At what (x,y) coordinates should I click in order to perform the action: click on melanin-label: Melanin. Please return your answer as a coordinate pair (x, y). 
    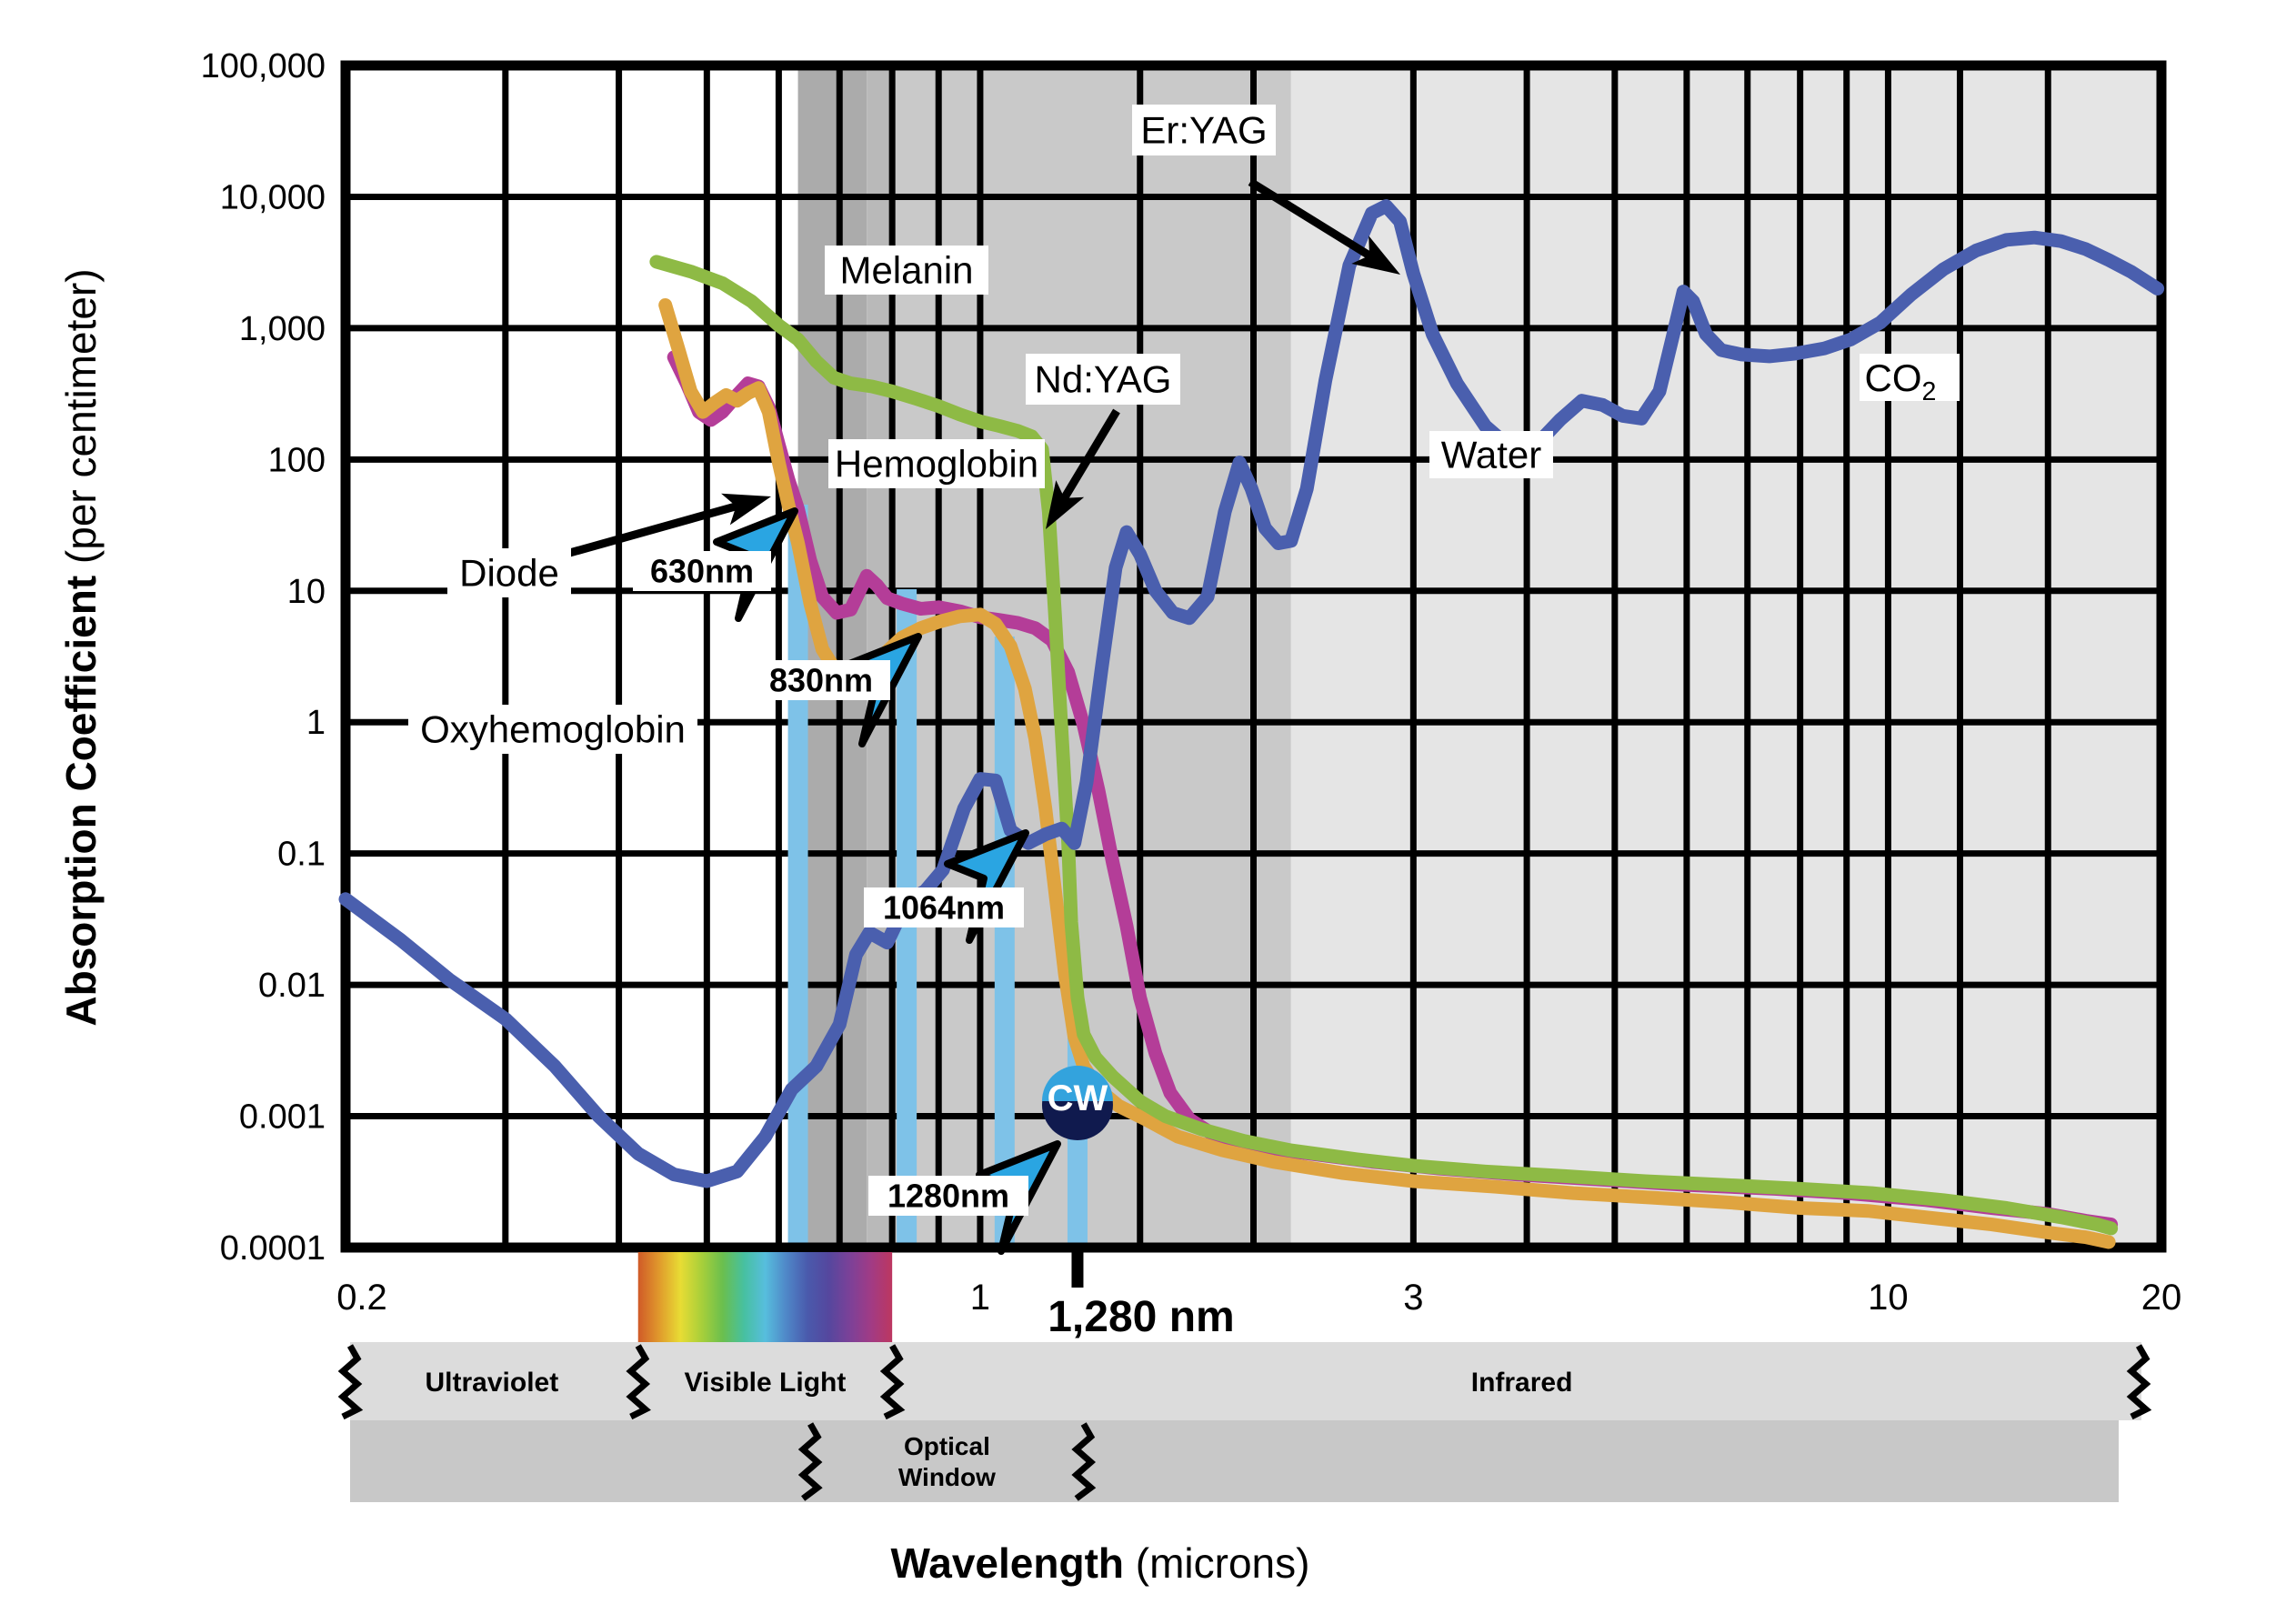
    Looking at the image, I should click on (906, 271).